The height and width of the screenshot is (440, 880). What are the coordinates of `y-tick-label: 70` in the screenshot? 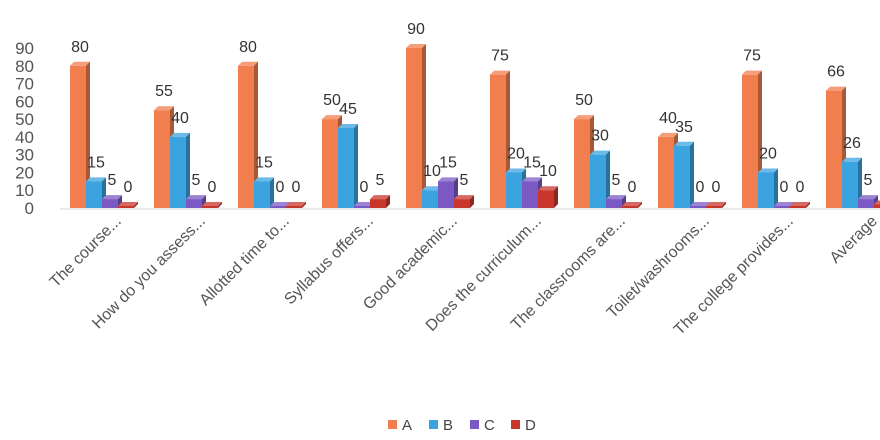 It's located at (24, 84).